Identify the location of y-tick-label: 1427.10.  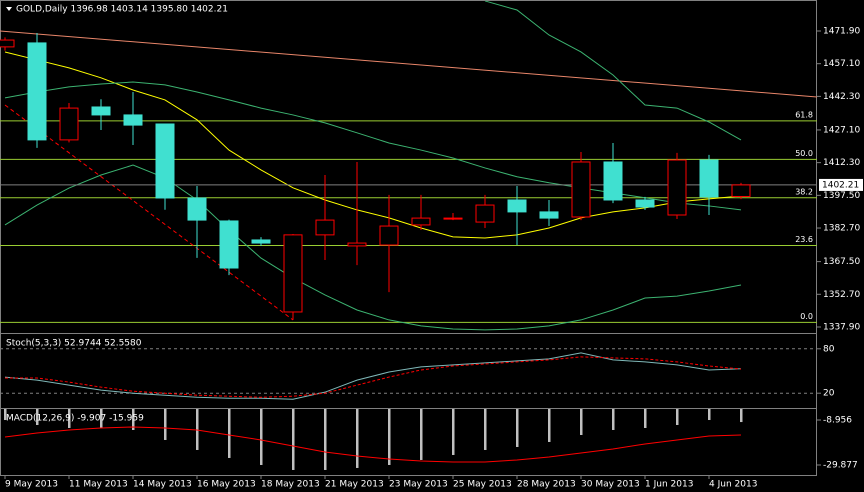
(841, 130).